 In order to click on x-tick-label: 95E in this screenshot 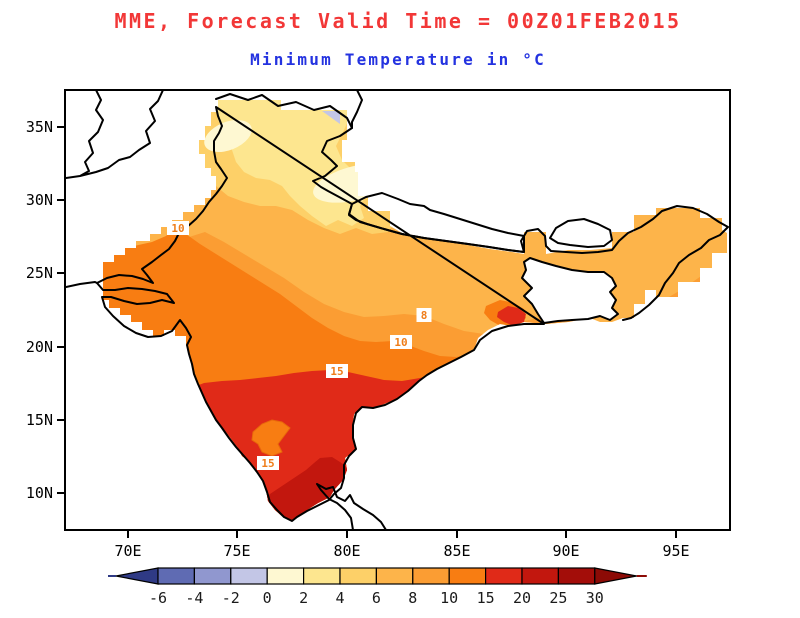, I will do `click(675, 551)`.